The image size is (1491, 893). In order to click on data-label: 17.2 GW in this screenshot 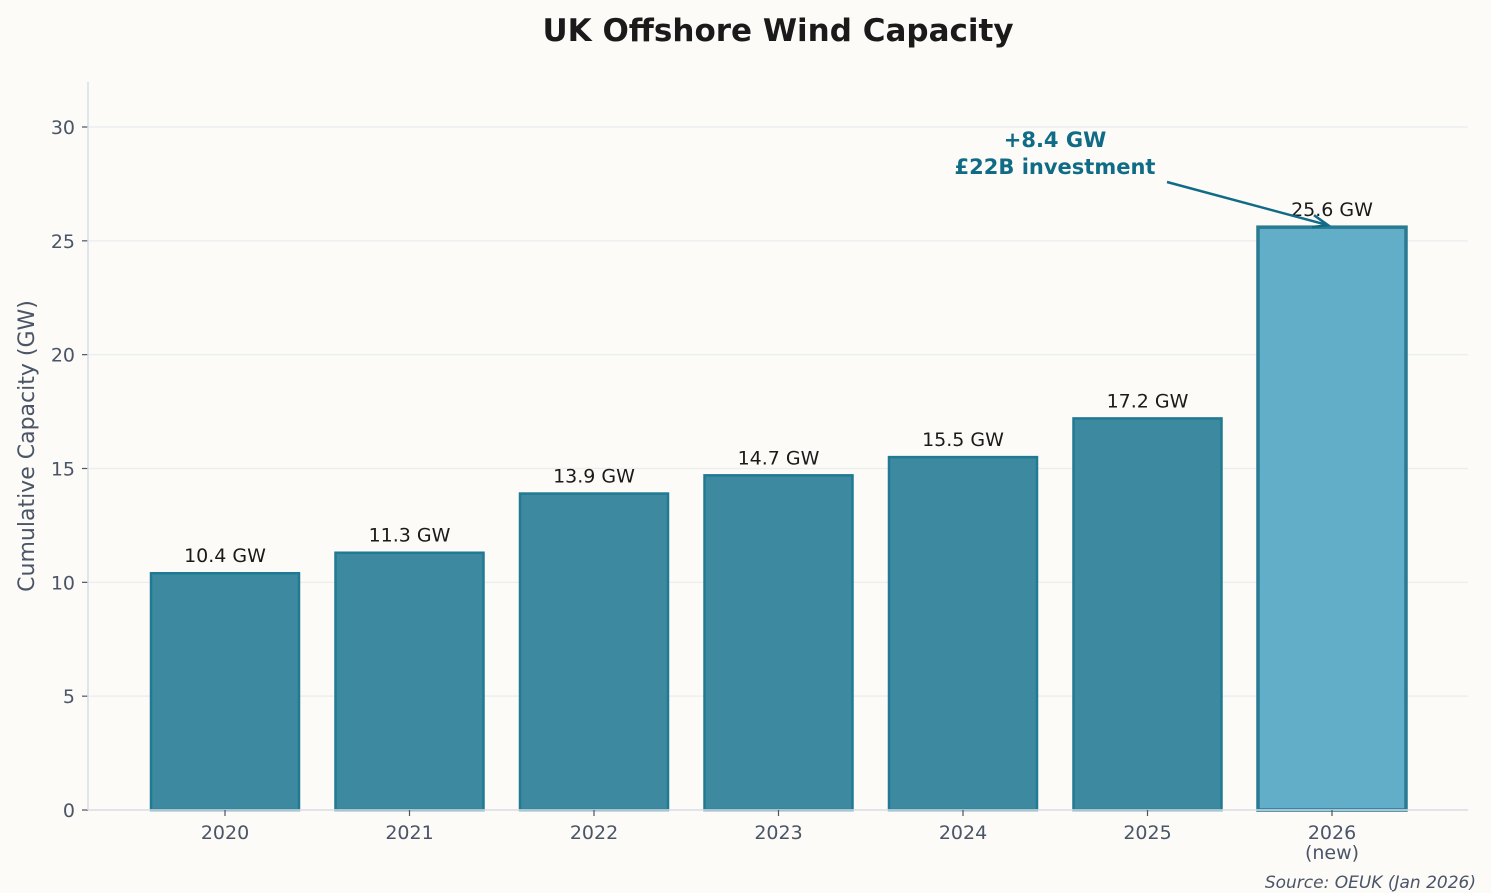, I will do `click(1148, 401)`.